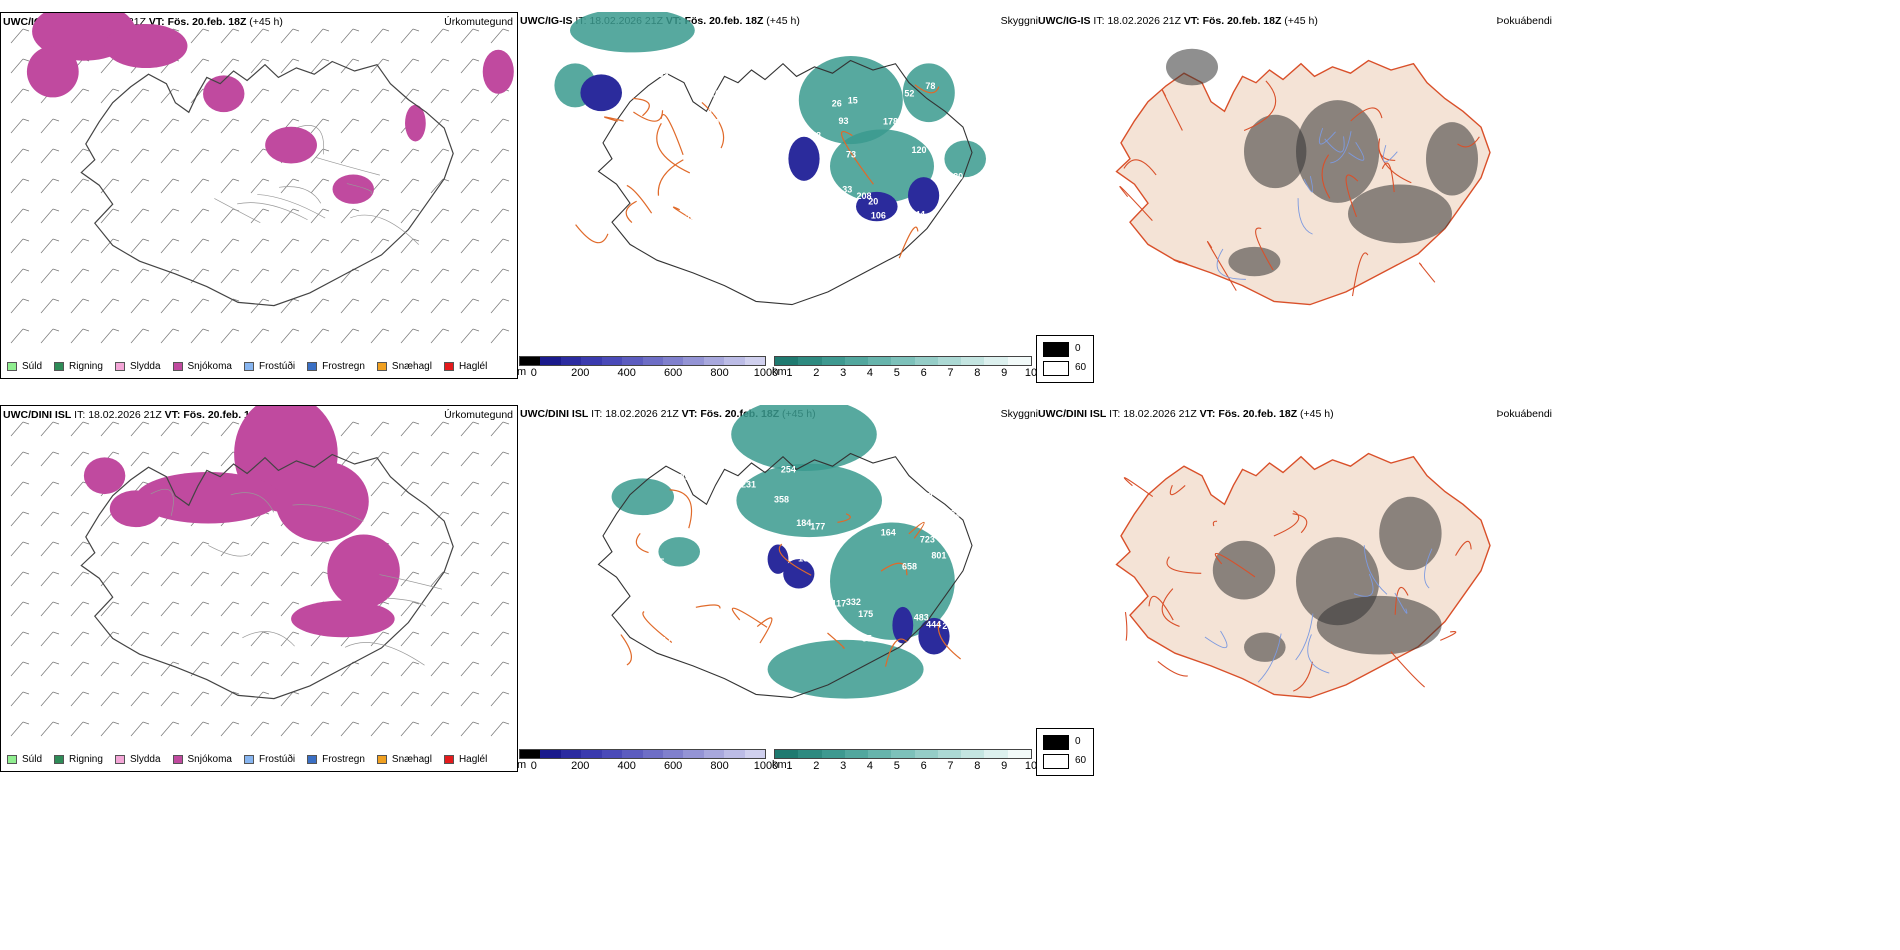 The height and width of the screenshot is (950, 1900). I want to click on visibility-km-colorbar: km 1 2 3 4 5 6 7 8 9 10, so click(904, 760).